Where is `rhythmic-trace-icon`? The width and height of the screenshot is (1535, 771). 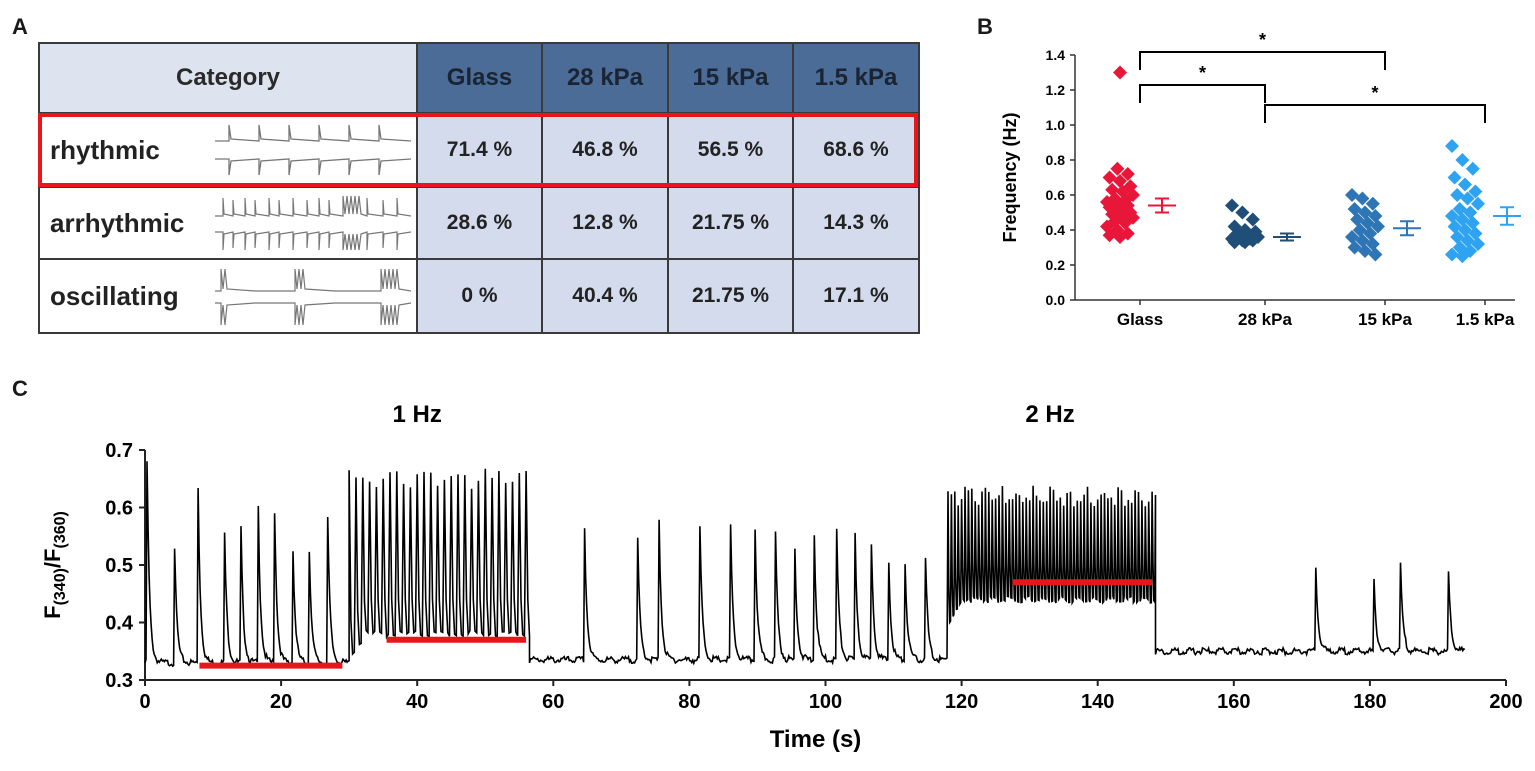 rhythmic-trace-icon is located at coordinates (313, 150).